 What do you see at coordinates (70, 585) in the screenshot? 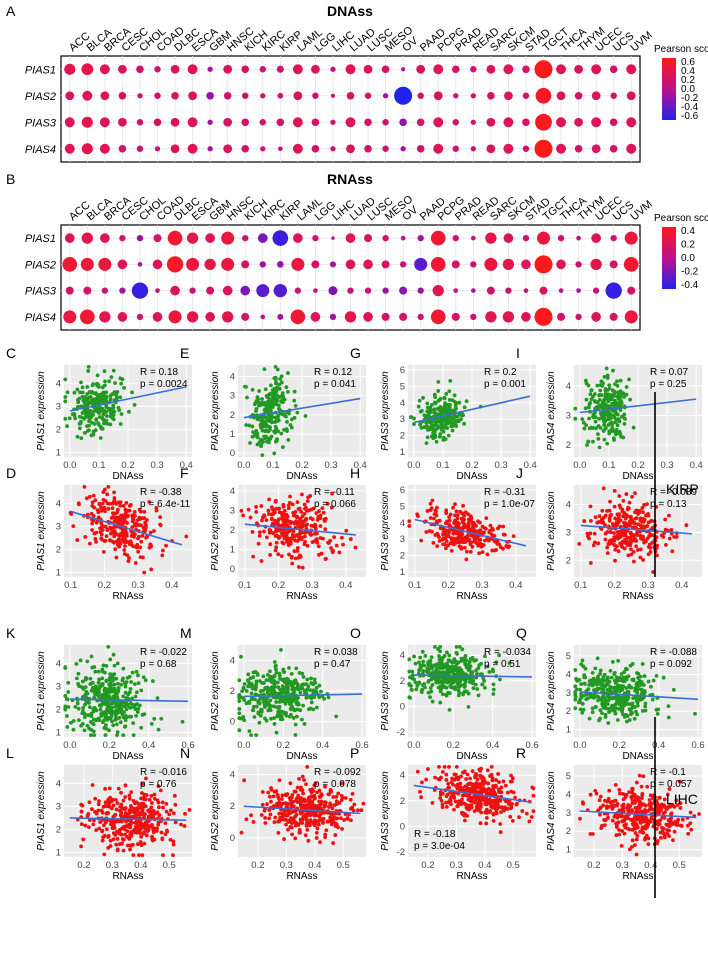
I see `x-tick-label: 0.1` at bounding box center [70, 585].